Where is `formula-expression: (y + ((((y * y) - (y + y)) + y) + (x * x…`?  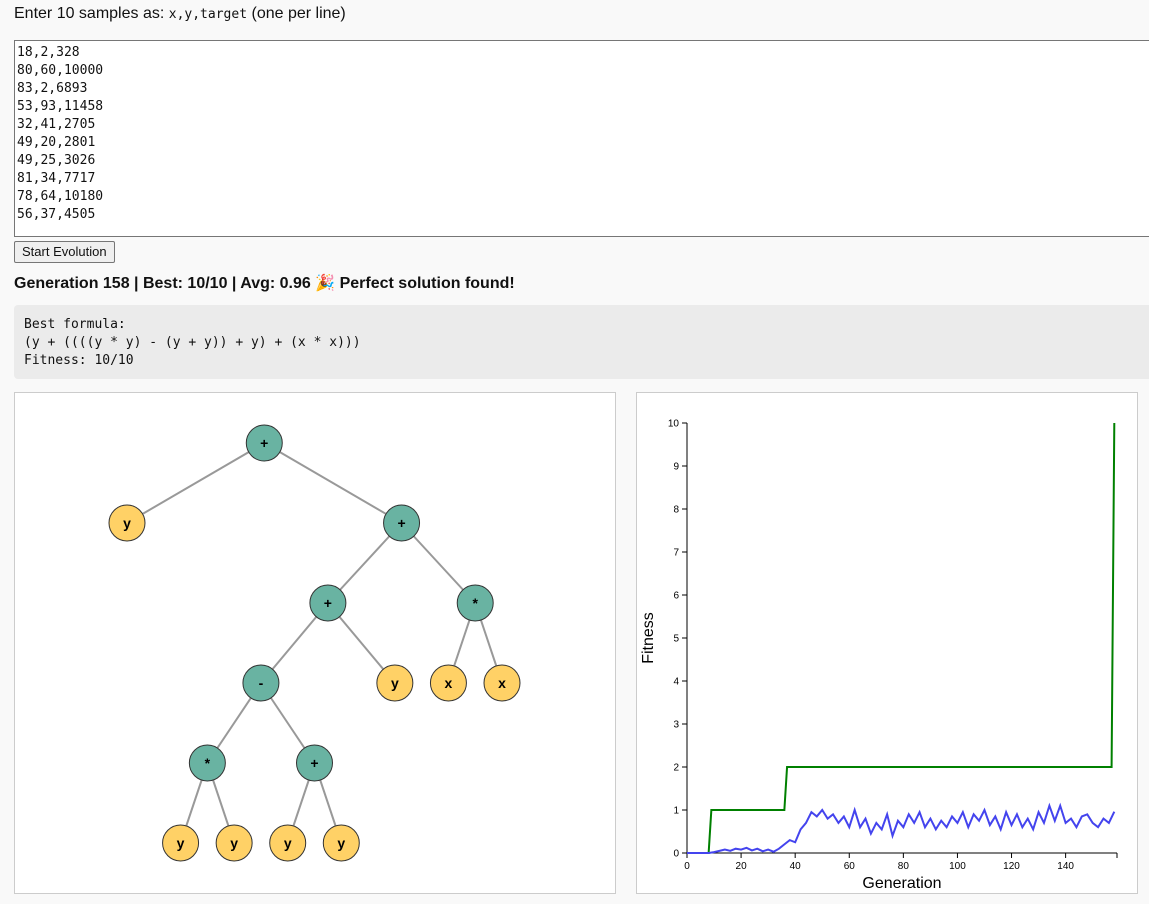
formula-expression: (y + ((((y * y) - (y + y)) + y) + (x * x… is located at coordinates (192, 342).